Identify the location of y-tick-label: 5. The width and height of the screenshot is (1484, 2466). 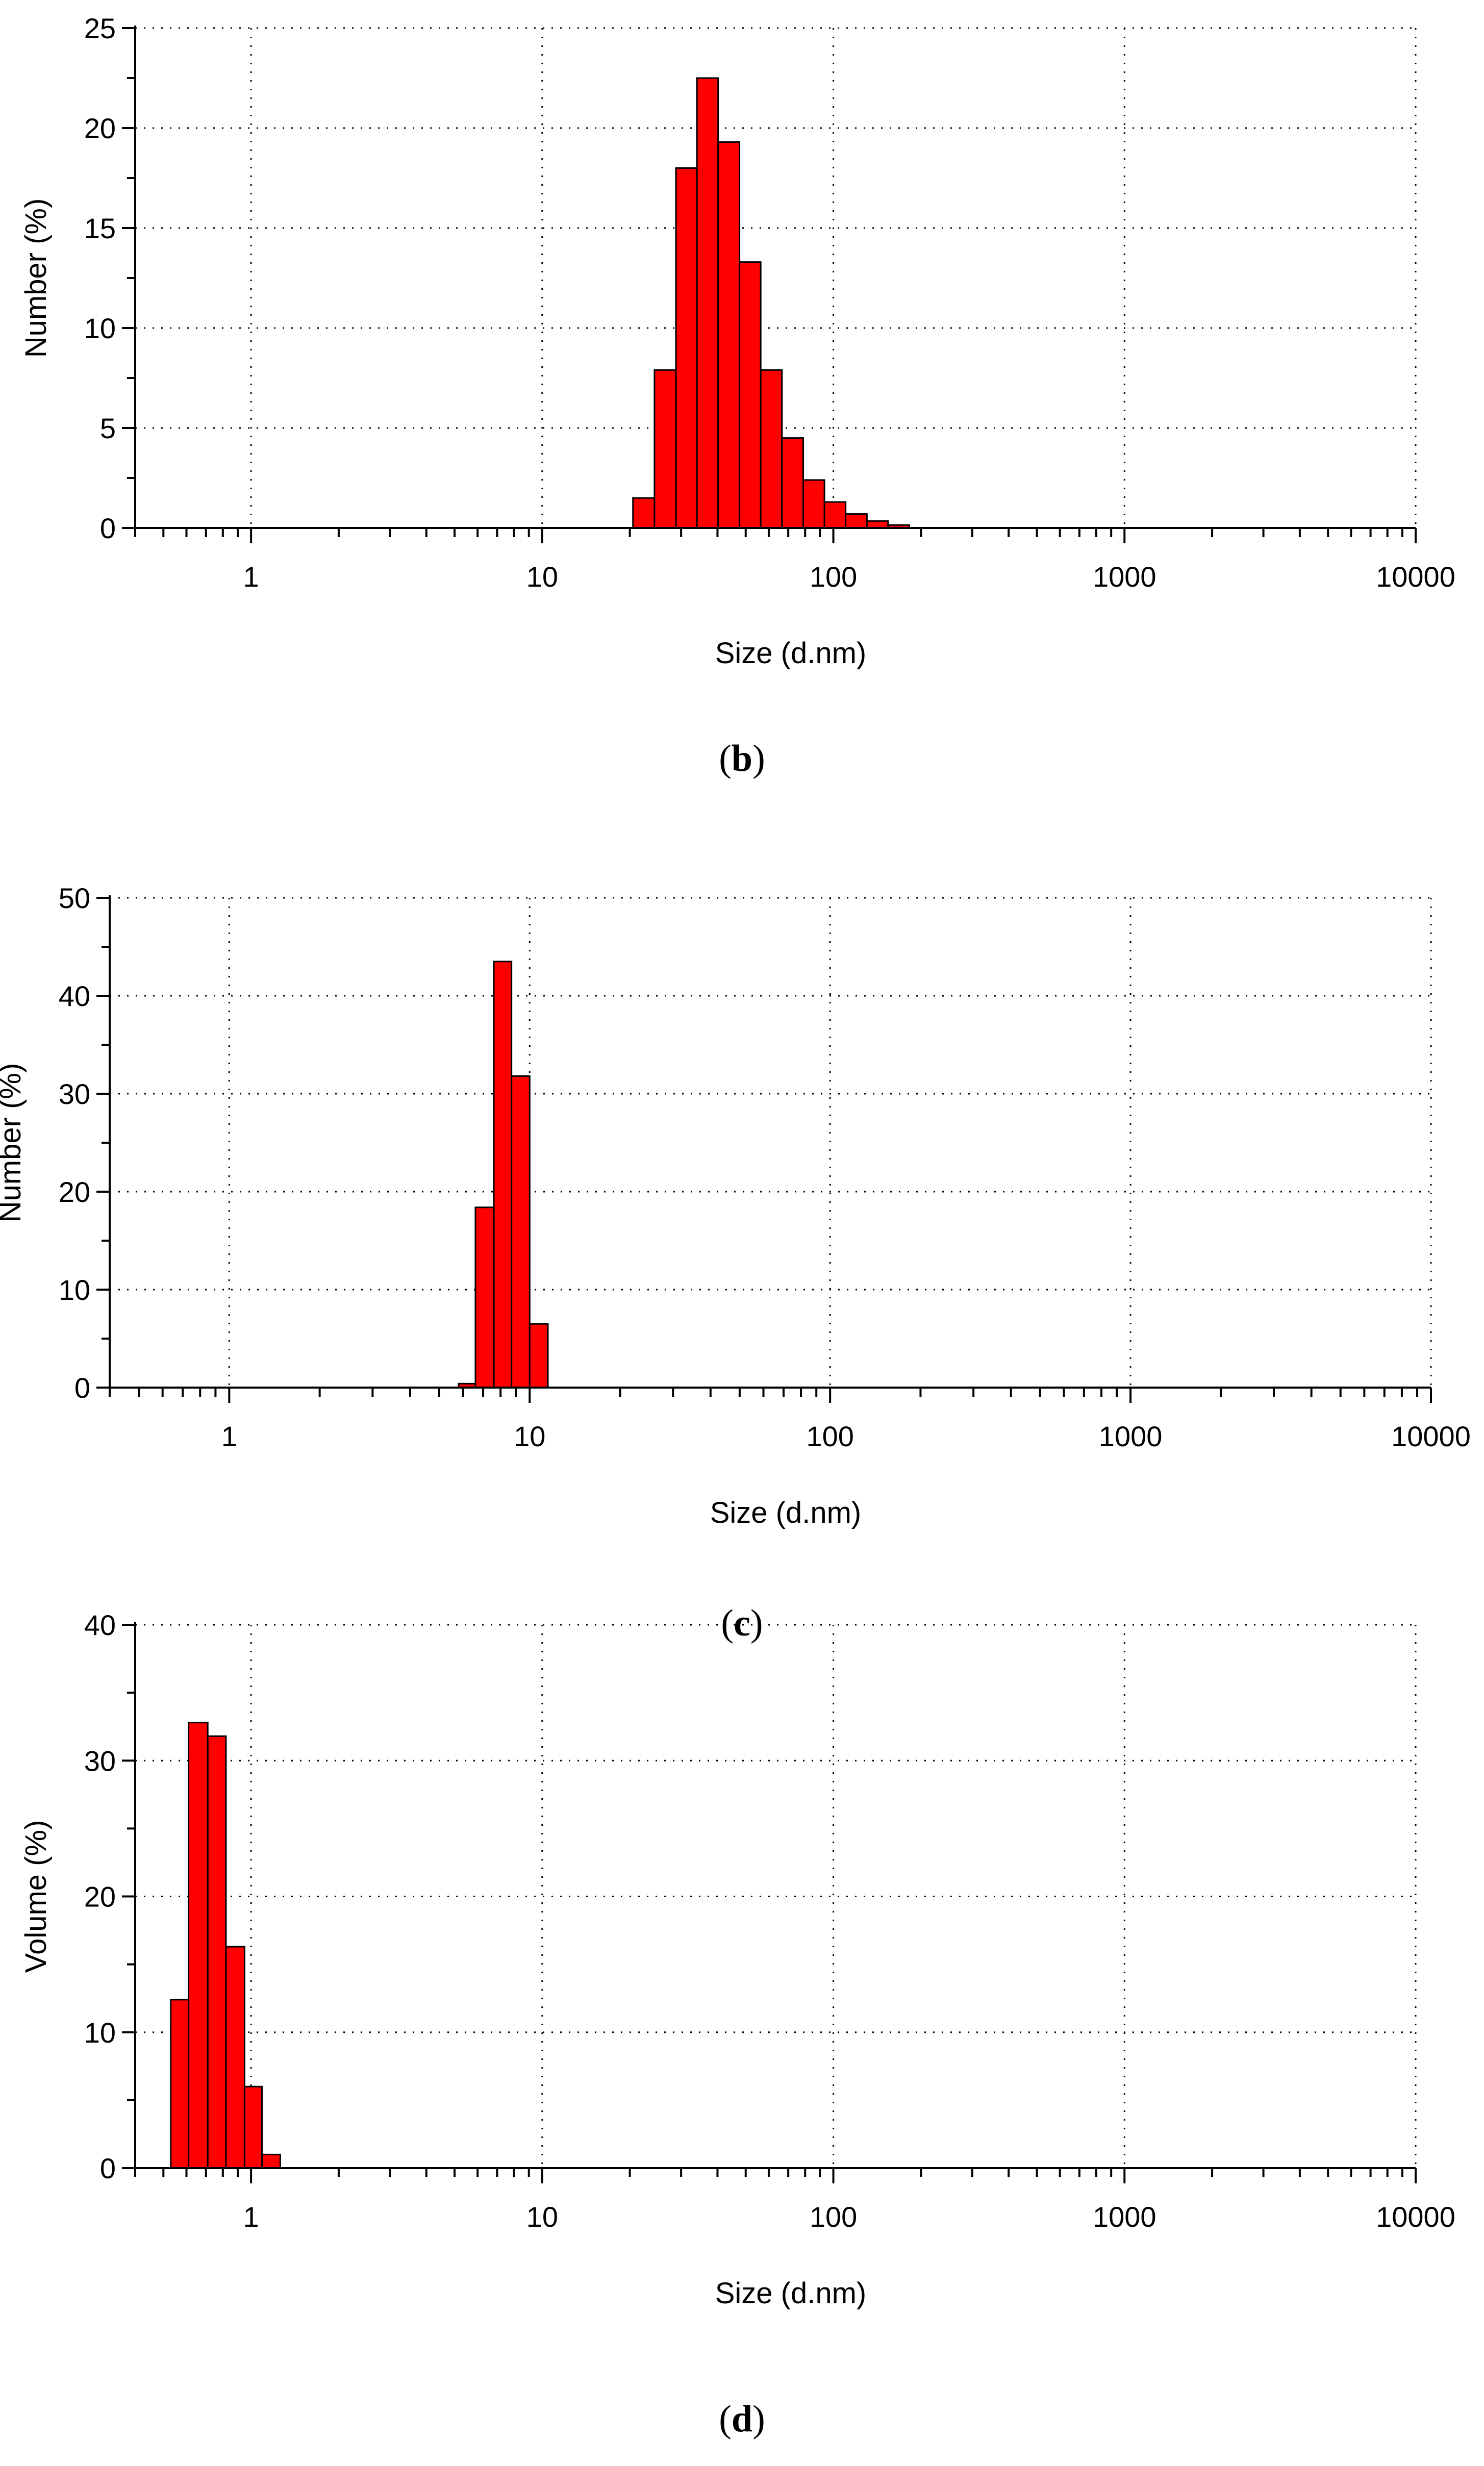
(108, 428).